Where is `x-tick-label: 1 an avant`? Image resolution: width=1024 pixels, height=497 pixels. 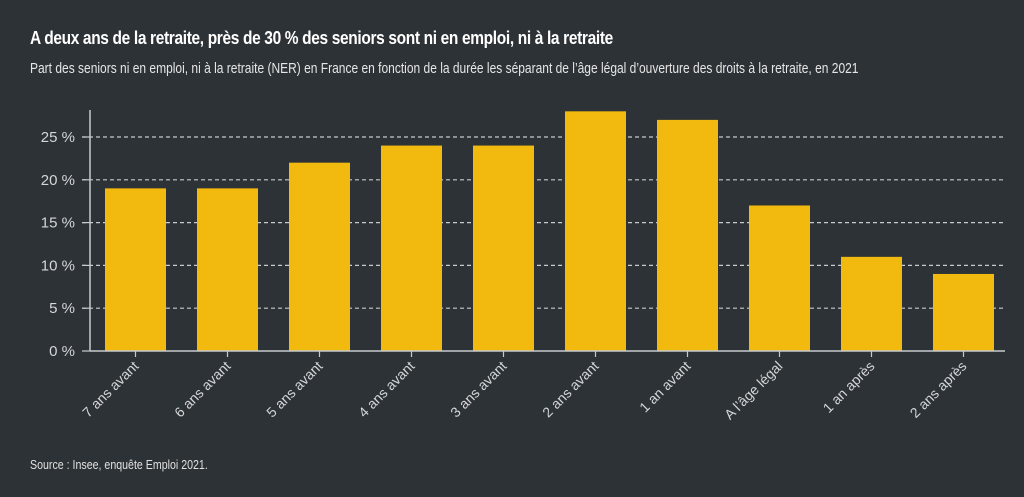 x-tick-label: 1 an avant is located at coordinates (665, 387).